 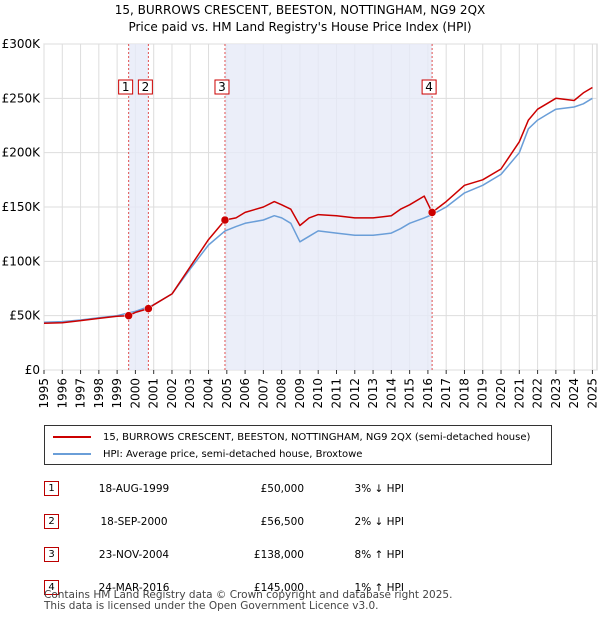 I want to click on x-tick-label: 2004, so click(x=209, y=393).